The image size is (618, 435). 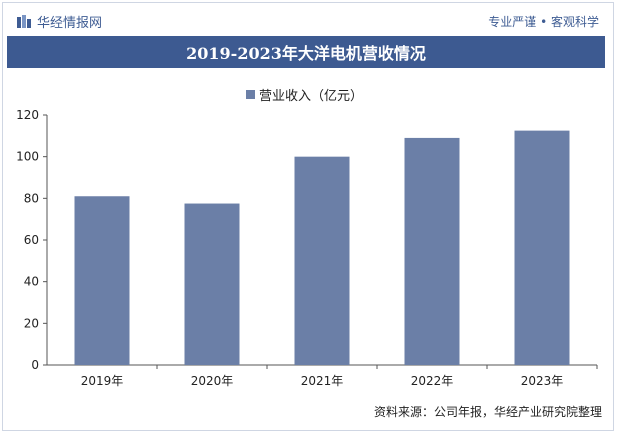 I want to click on slogan: 专业严谨 • 客观科学, so click(x=543, y=22).